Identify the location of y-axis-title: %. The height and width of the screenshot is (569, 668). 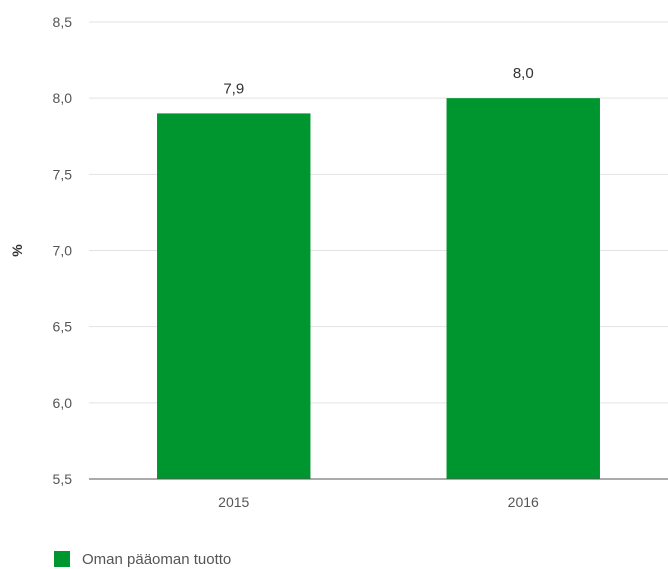
(17, 250).